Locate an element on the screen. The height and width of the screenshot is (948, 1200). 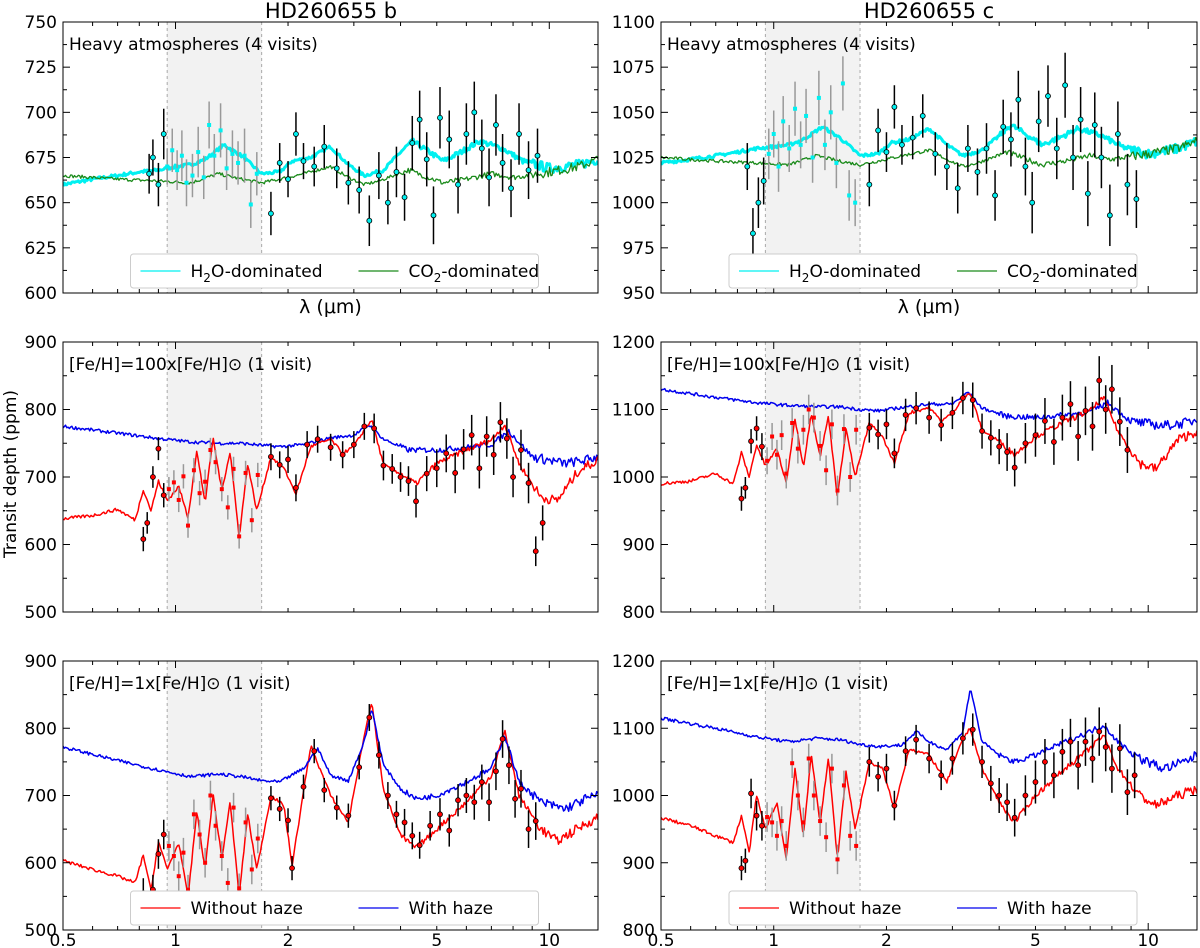
y-tick-label: 600 is located at coordinates (41, 864).